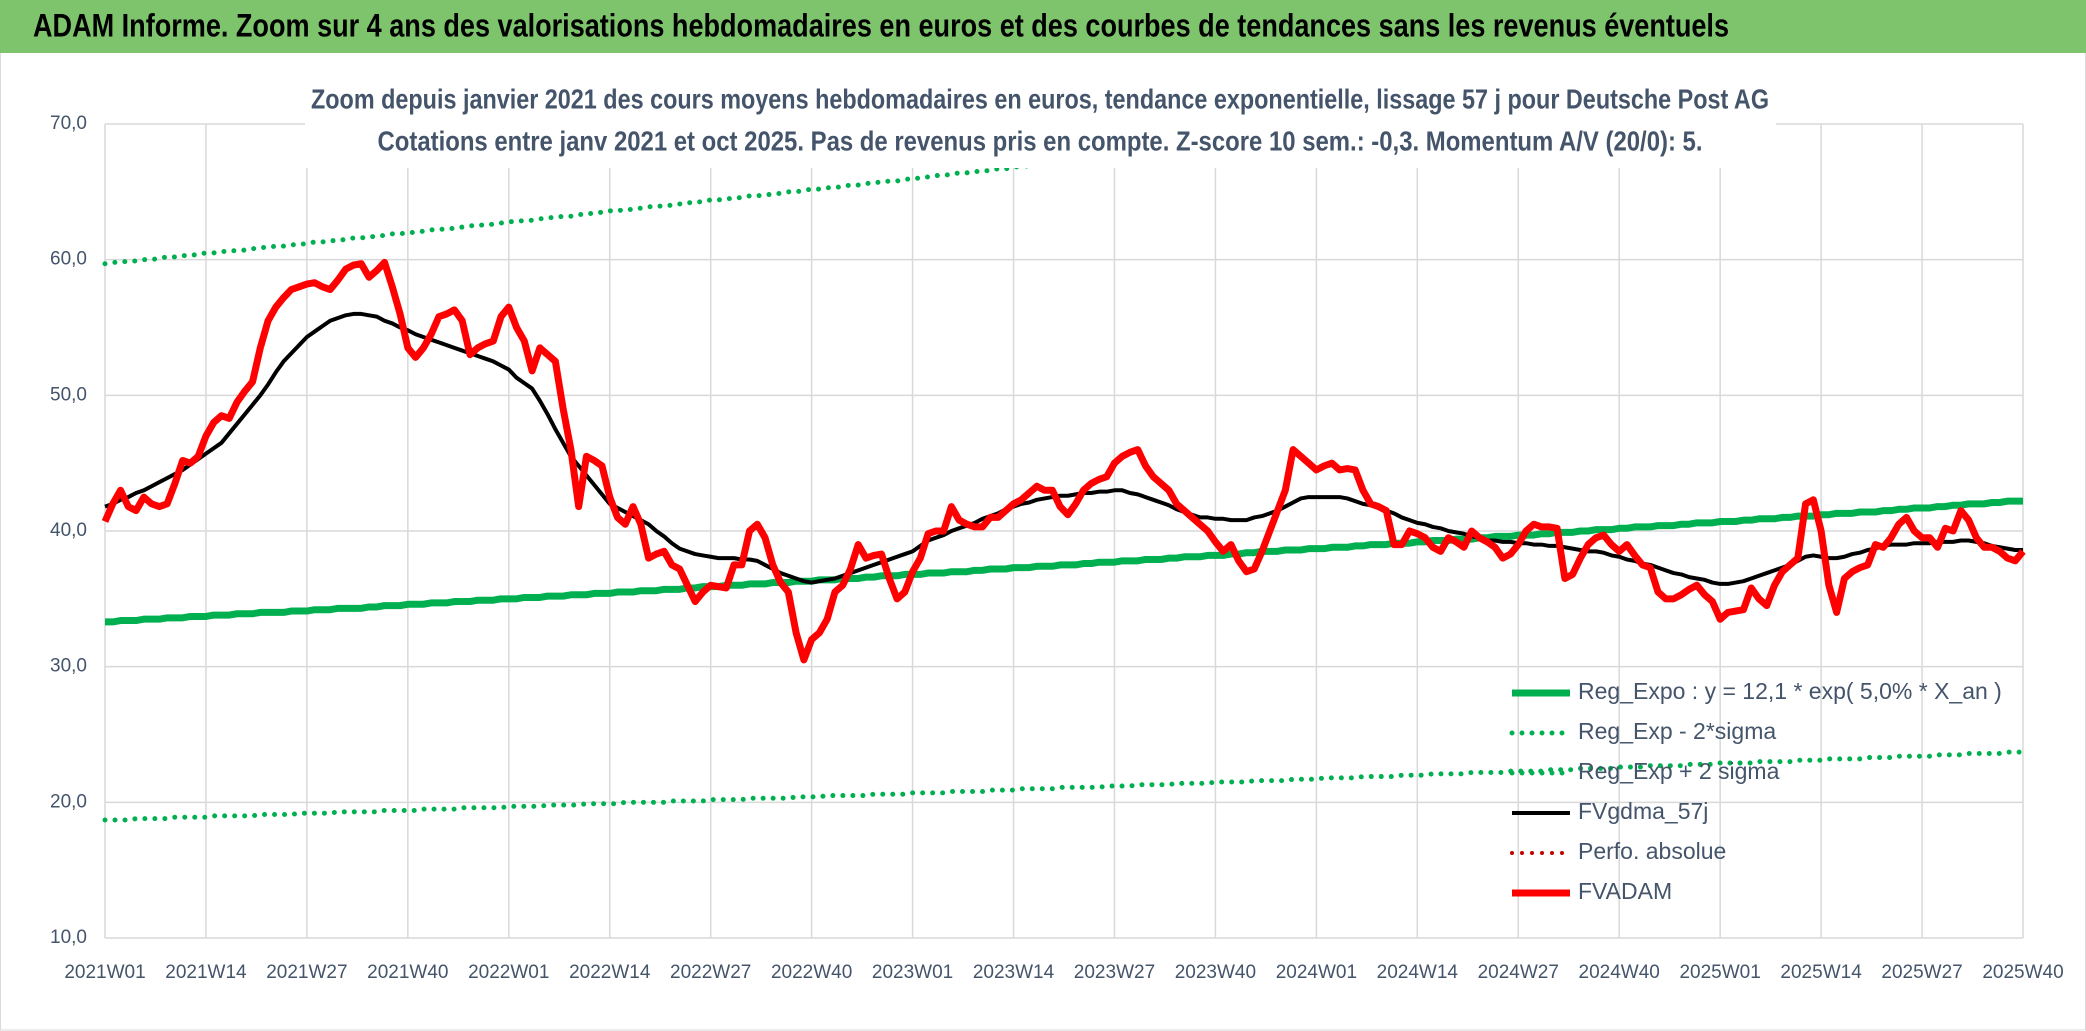 The height and width of the screenshot is (1031, 2086). I want to click on x-tick-label: 2025W40, so click(2022, 972).